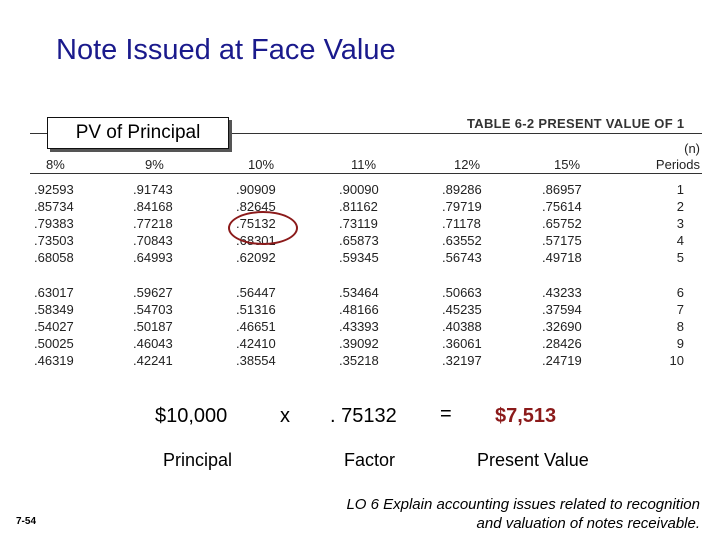 Image resolution: width=720 pixels, height=540 pixels. I want to click on table-cell: .46651, so click(256, 326).